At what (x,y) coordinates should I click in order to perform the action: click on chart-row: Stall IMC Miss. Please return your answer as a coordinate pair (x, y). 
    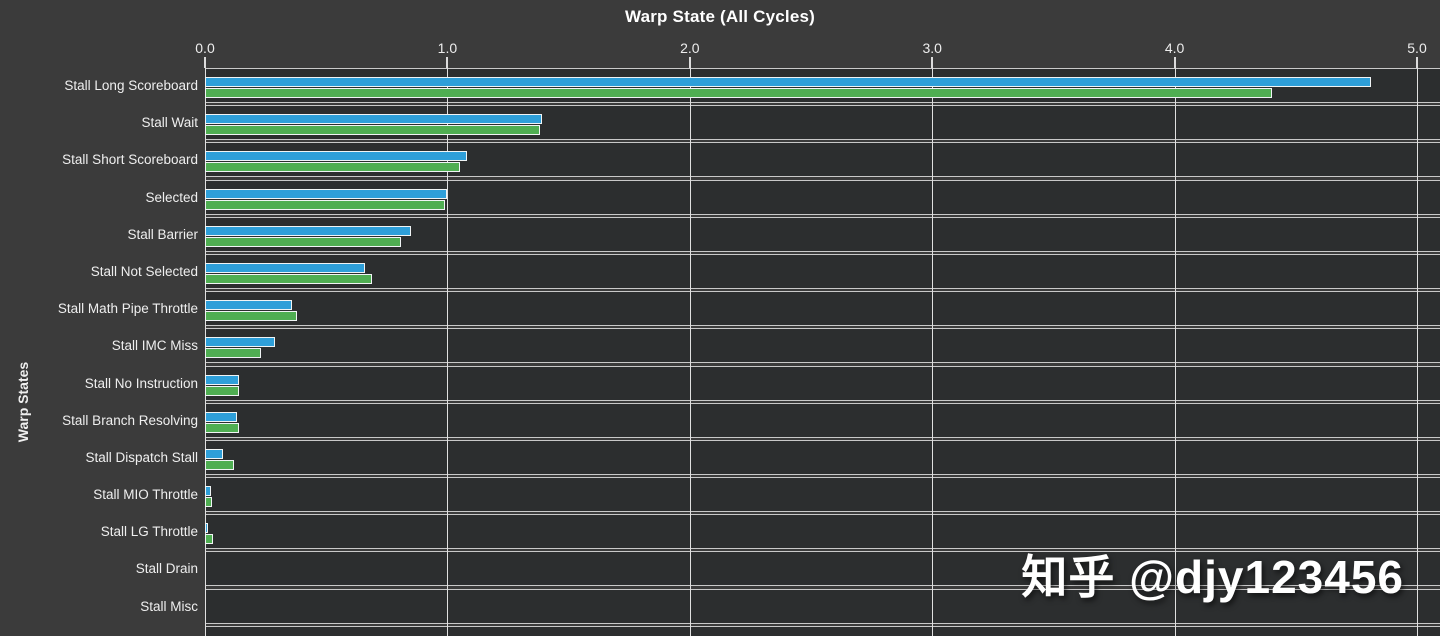
    Looking at the image, I should click on (720, 346).